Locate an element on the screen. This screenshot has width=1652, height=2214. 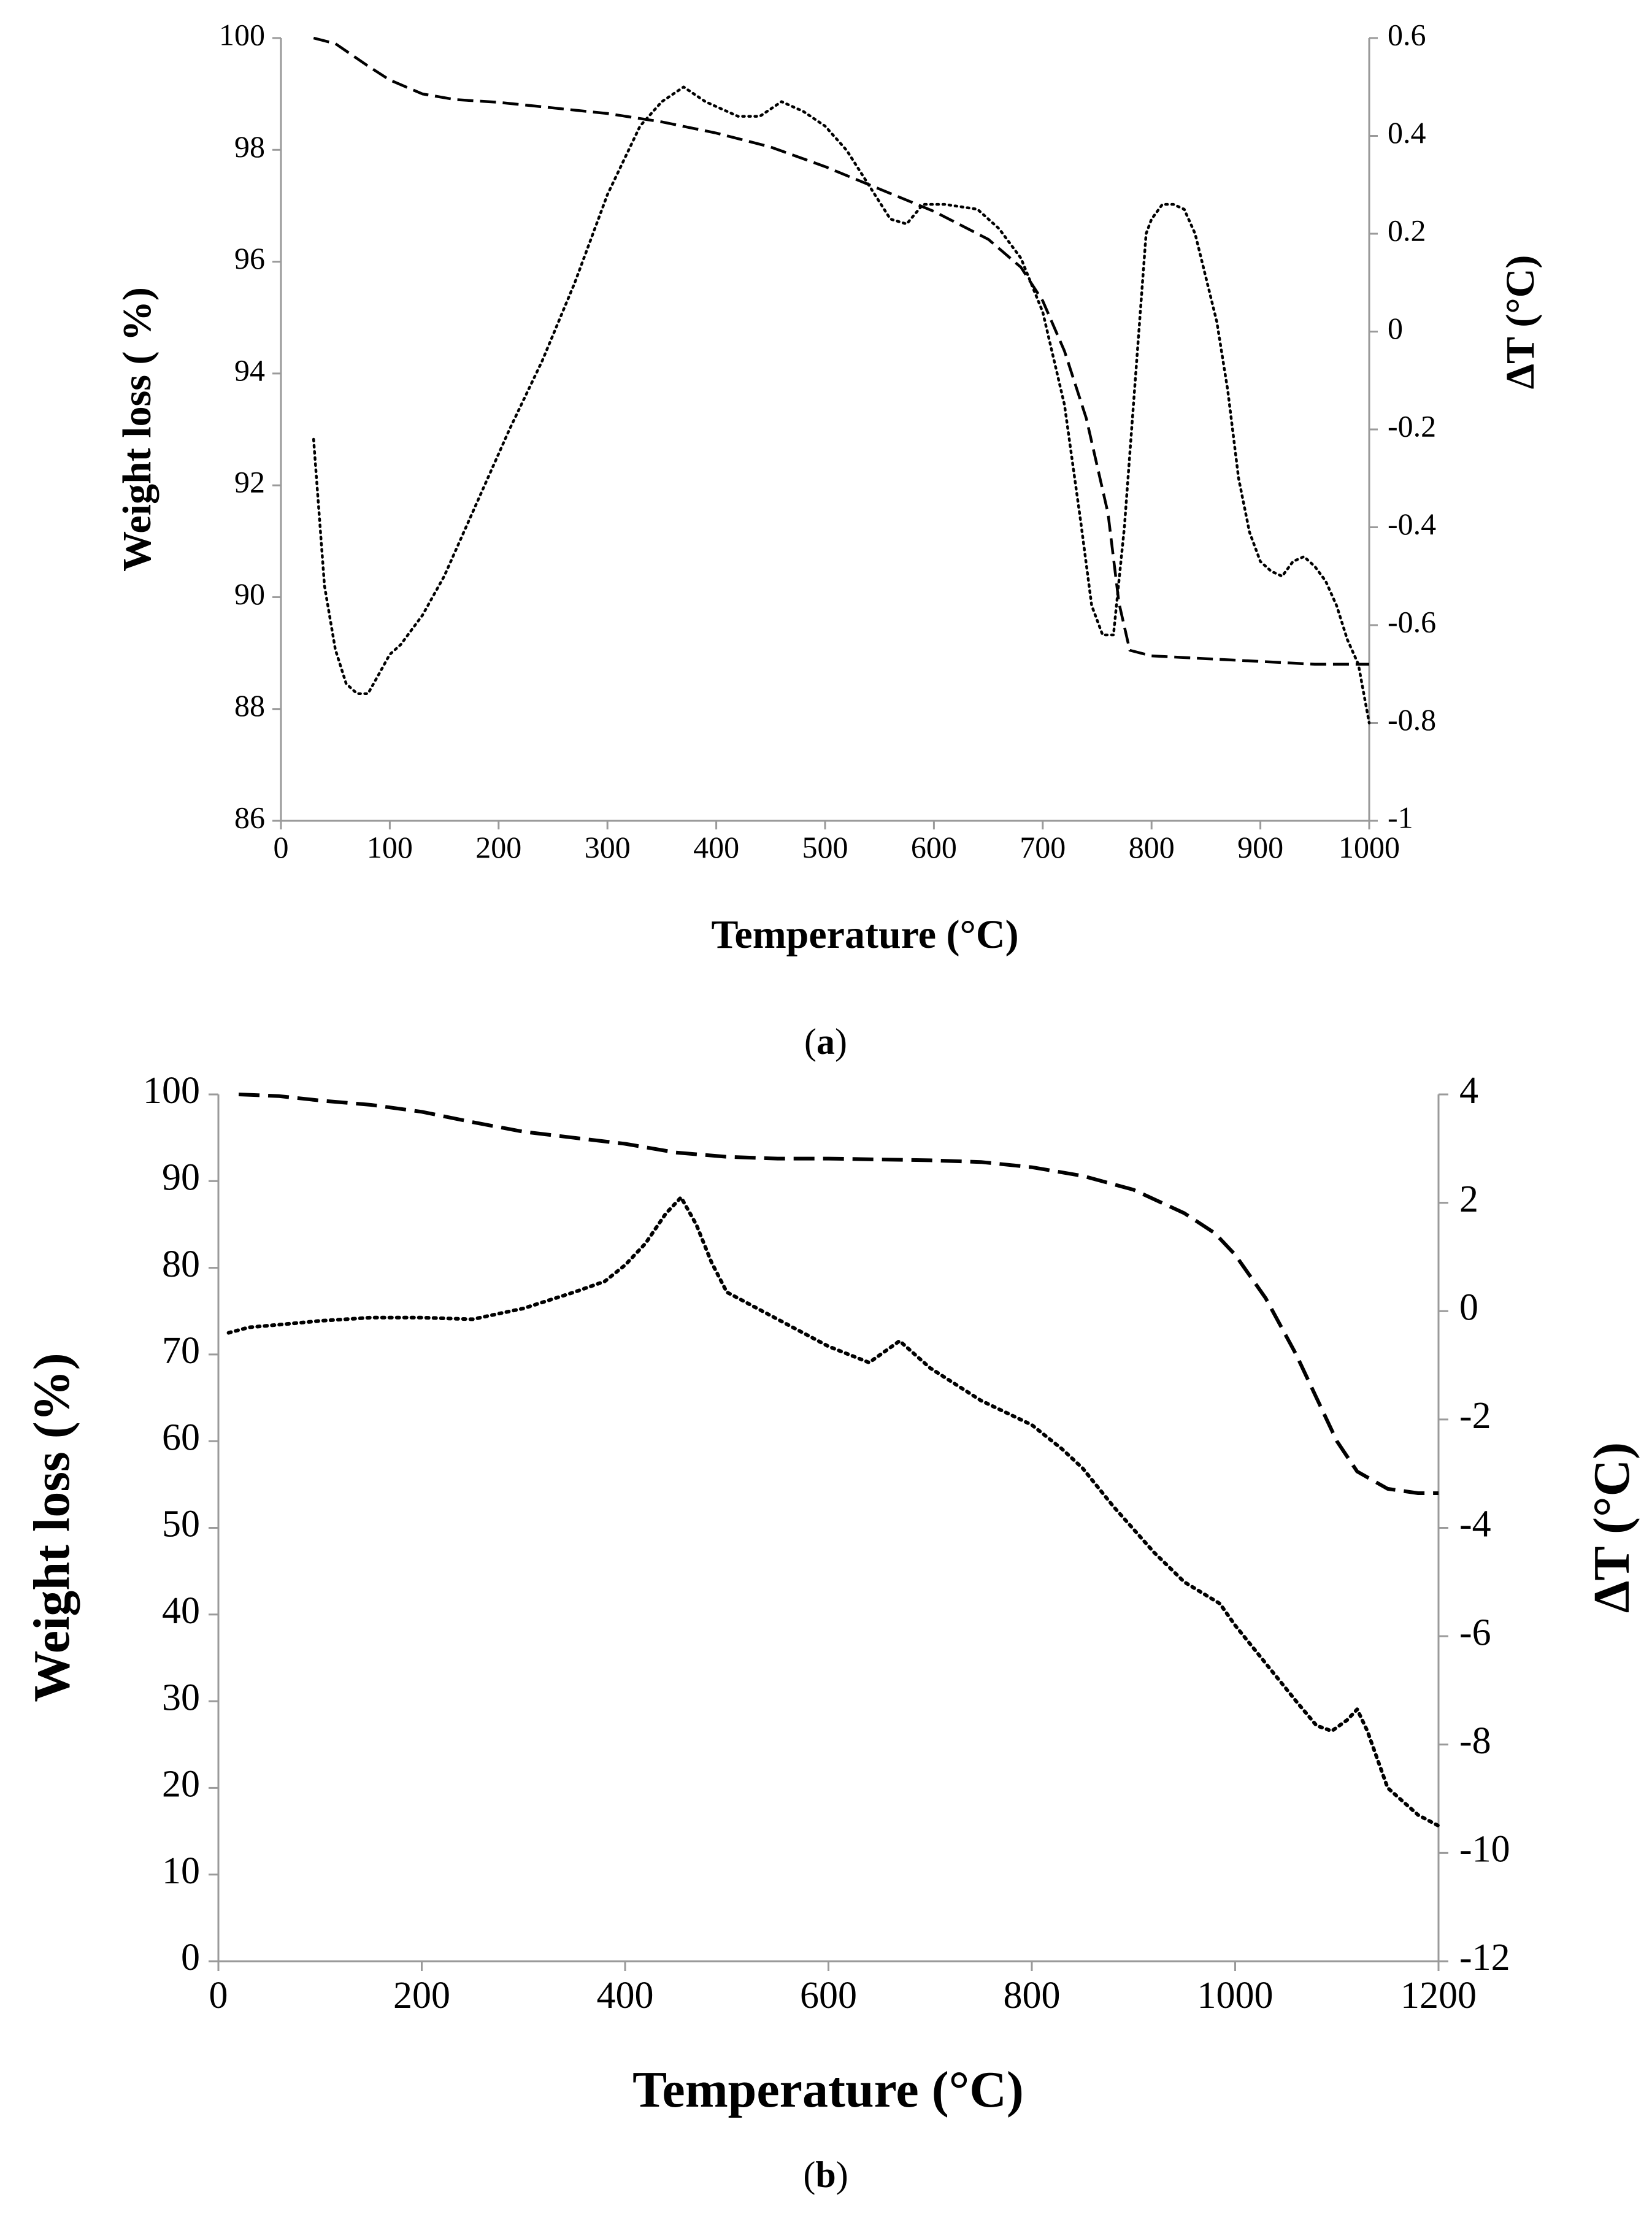
y-right-tick-label: 0.2 is located at coordinates (1407, 230).